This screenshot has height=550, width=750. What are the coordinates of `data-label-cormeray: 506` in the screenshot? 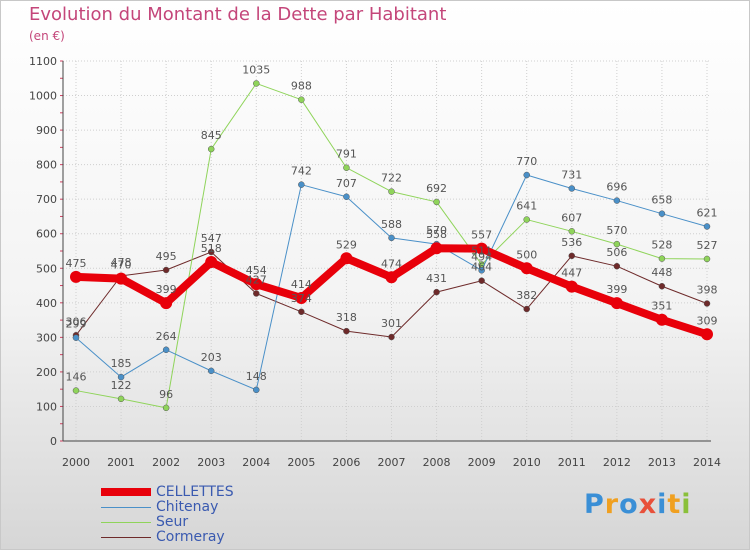 It's located at (616, 252).